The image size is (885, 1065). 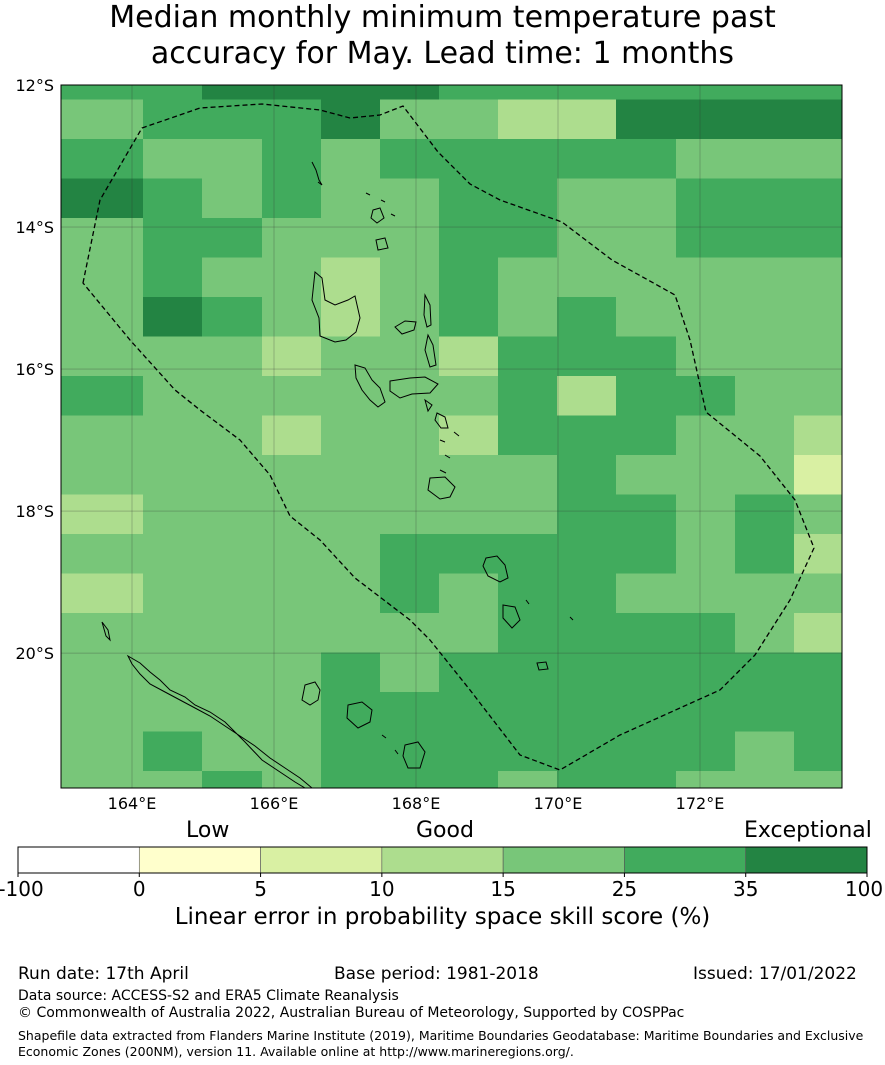 I want to click on category-good: Good, so click(x=445, y=830).